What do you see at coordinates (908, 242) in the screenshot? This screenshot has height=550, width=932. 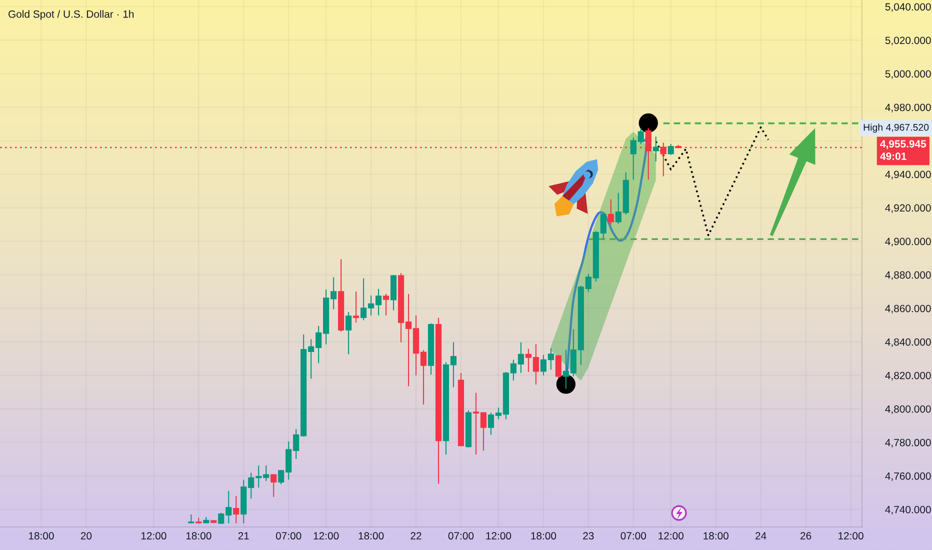 I see `y-tick-label: 4,900.000` at bounding box center [908, 242].